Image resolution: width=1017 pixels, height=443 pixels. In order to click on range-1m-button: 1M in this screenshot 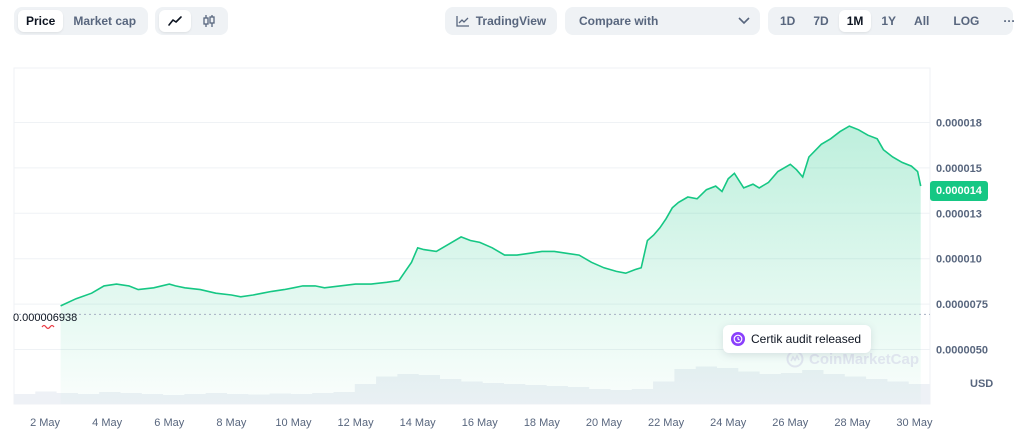, I will do `click(855, 21)`.